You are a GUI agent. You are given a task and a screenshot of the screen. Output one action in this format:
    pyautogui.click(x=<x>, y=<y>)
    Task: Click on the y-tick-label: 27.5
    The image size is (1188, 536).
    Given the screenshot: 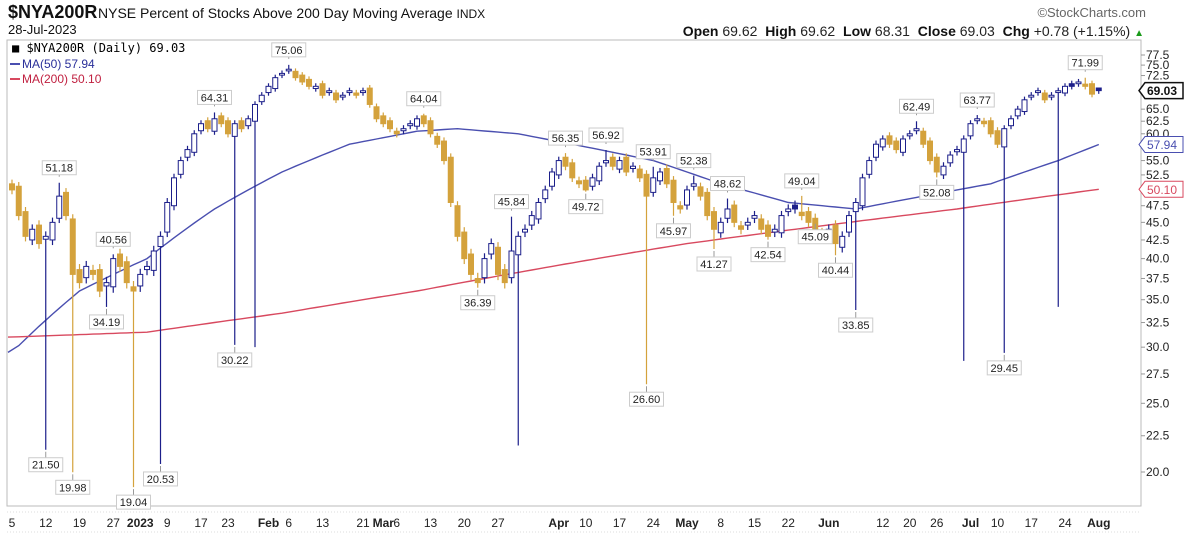 What is the action you would take?
    pyautogui.click(x=1158, y=374)
    